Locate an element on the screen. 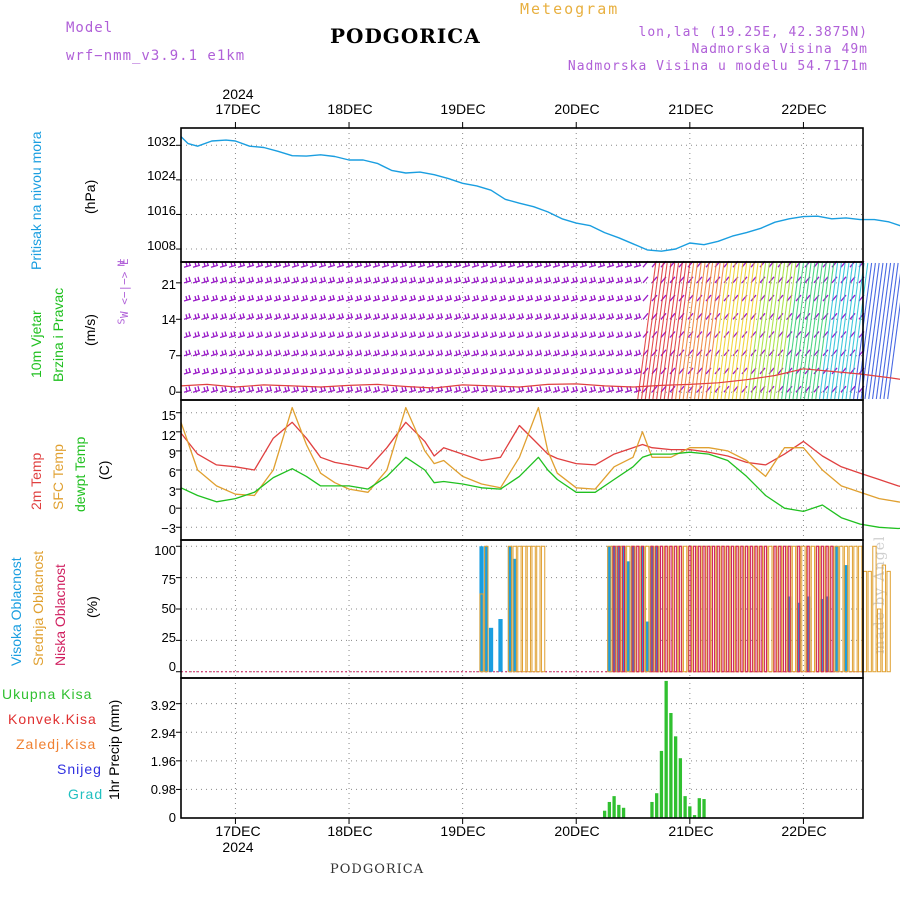 This screenshot has width=900, height=900. legend-snow: Snijeg is located at coordinates (79, 769).